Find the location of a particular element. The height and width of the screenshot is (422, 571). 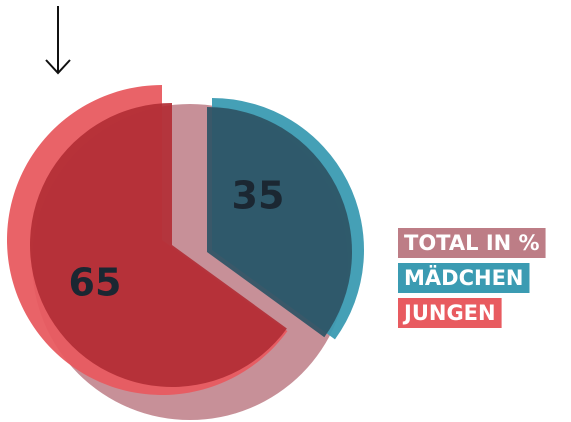

slice is located at coordinates (279, 222).